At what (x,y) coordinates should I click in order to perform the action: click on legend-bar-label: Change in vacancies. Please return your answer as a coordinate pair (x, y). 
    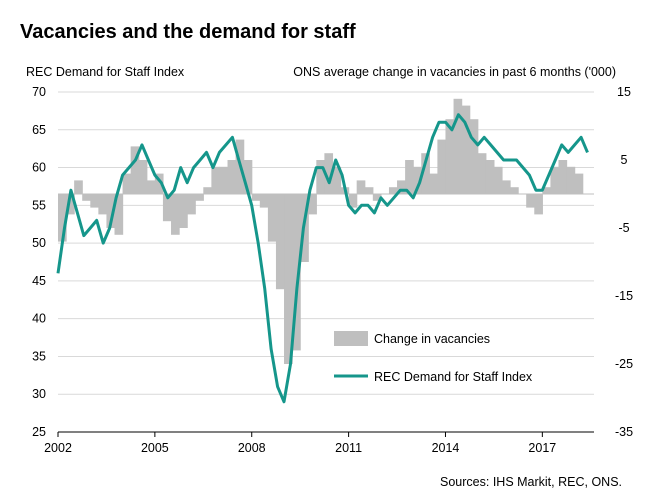
    Looking at the image, I should click on (432, 339).